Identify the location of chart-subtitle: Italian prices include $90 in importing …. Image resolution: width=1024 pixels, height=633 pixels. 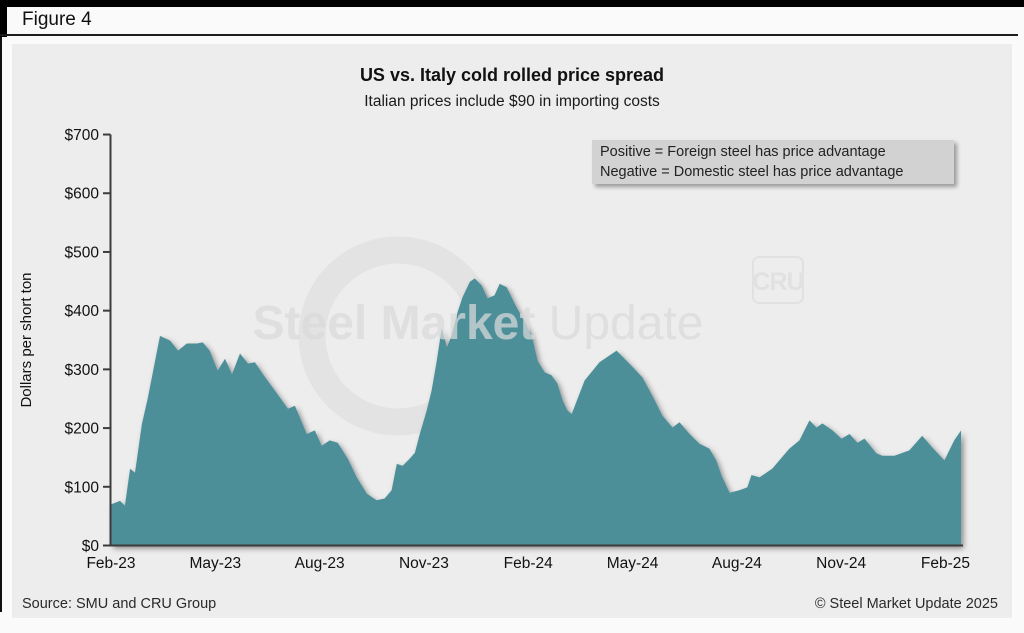
(512, 101).